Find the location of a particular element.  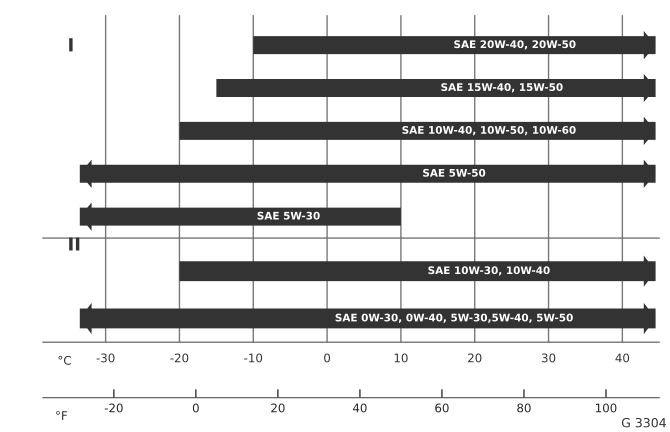

x2-tick-label: 100 is located at coordinates (606, 407).